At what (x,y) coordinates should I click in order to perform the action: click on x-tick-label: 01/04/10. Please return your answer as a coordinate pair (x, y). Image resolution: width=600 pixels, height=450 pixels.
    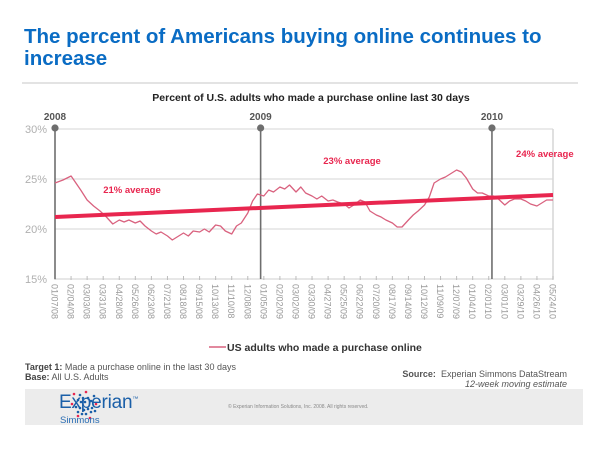
    Looking at the image, I should click on (472, 301).